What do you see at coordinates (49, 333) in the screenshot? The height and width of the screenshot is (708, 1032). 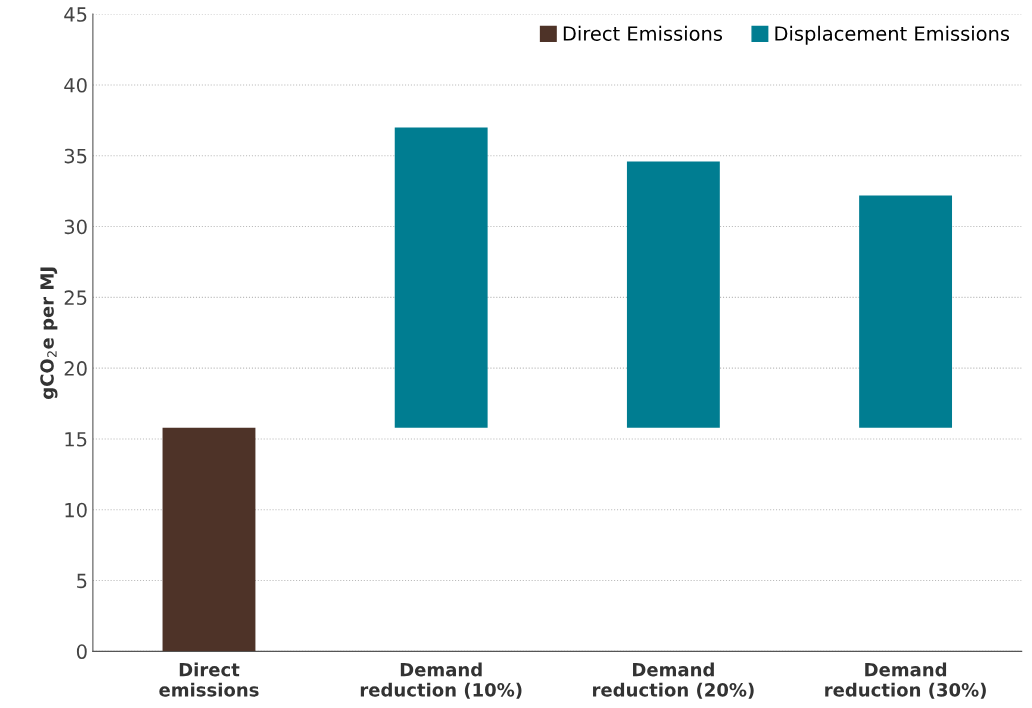 I see `y-axis-title: gCO$_{2}$e per MJ` at bounding box center [49, 333].